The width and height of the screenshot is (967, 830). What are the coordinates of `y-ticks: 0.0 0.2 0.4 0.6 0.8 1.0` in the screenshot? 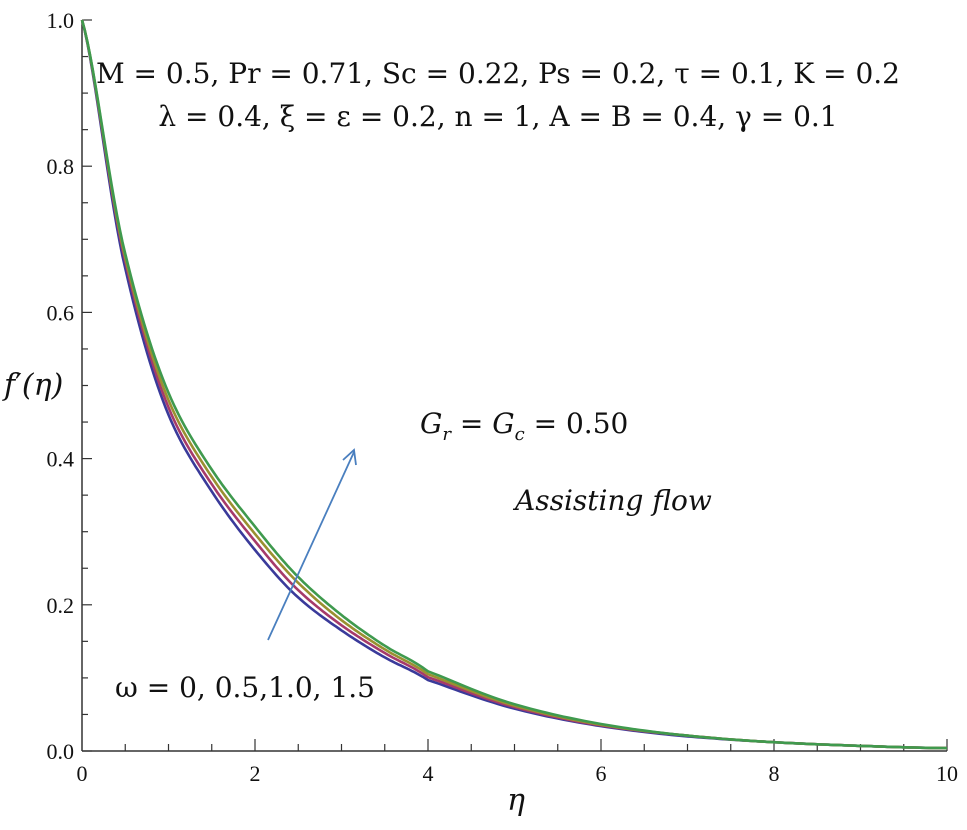 It's located at (69, 386).